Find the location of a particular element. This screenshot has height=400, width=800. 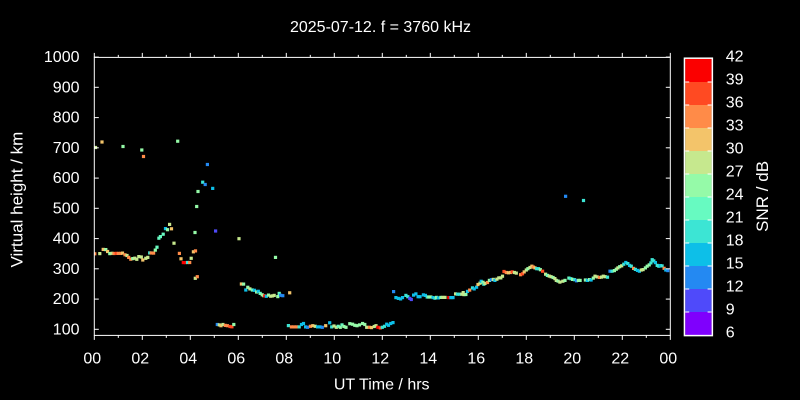

svg-text: 20 is located at coordinates (572, 358).